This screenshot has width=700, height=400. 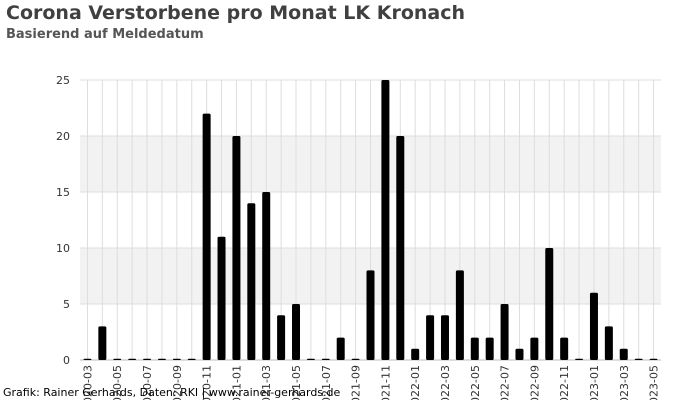 What do you see at coordinates (236, 13) in the screenshot?
I see `chart-title: Corona Verstorbene pro Monat LK Kronach` at bounding box center [236, 13].